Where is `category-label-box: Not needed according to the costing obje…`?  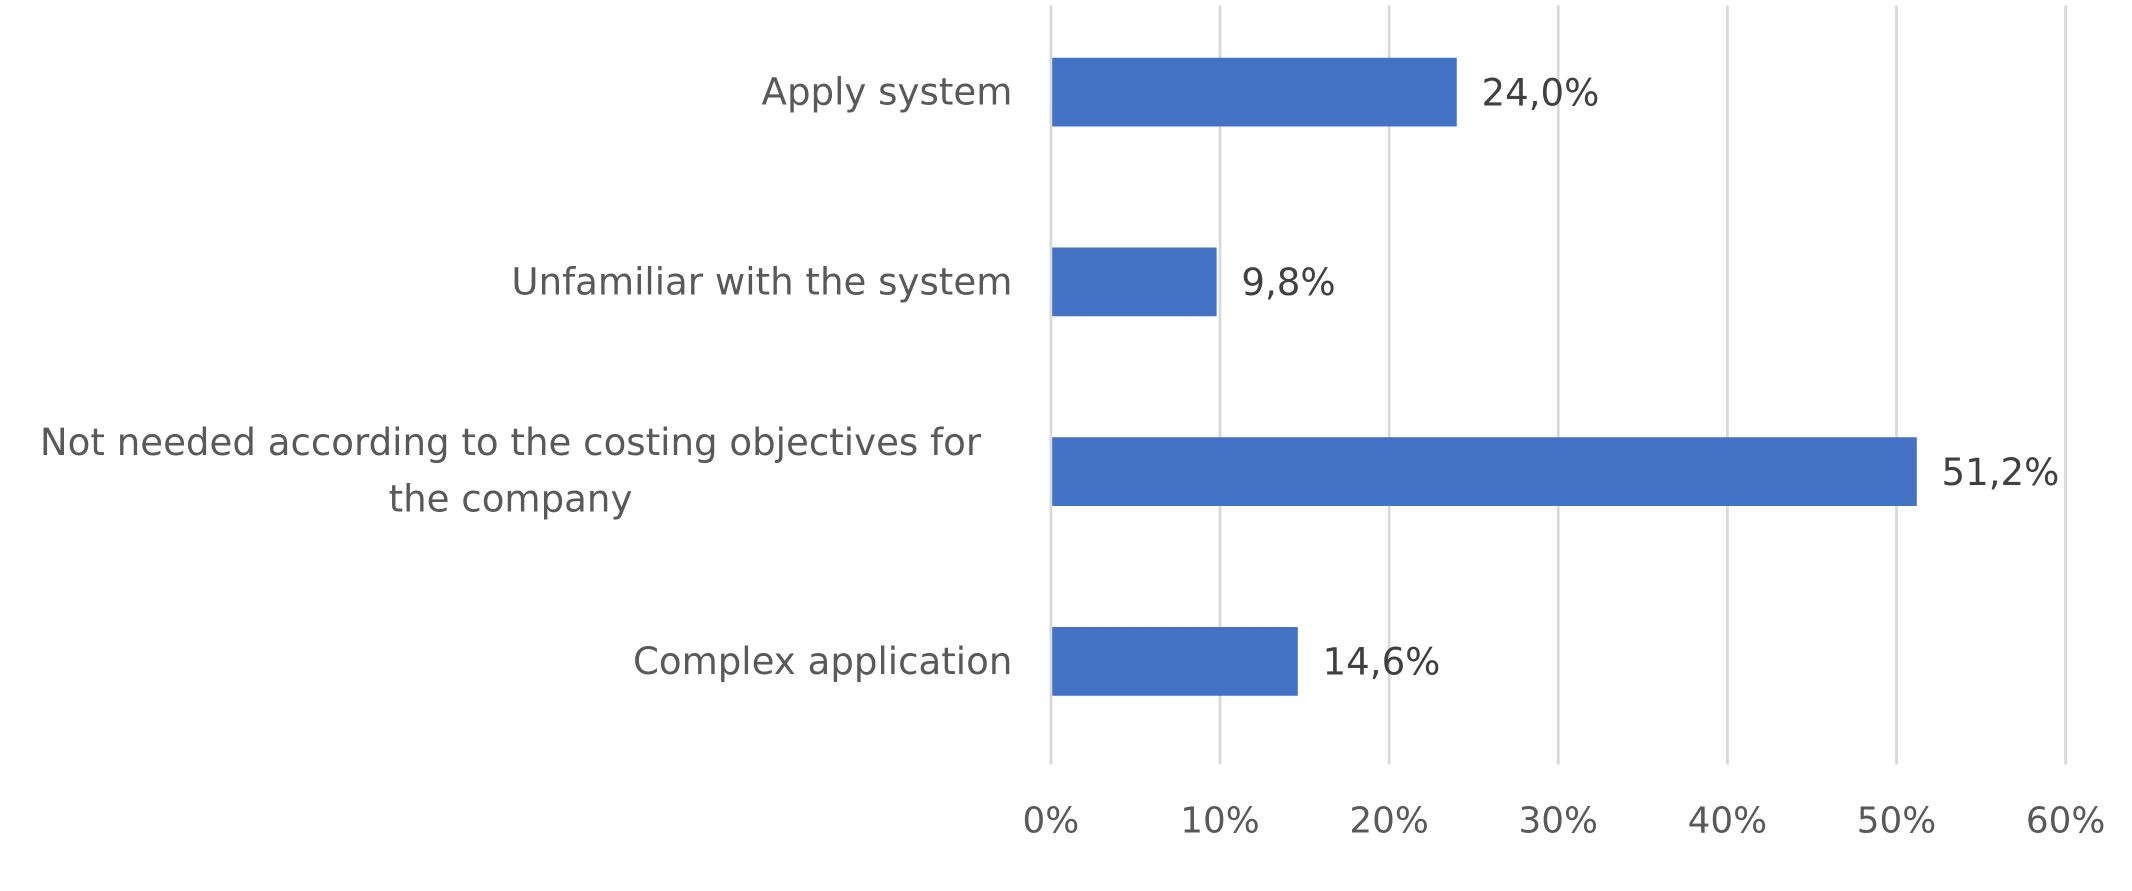
category-label-box: Not needed according to the costing obje… is located at coordinates (506, 472).